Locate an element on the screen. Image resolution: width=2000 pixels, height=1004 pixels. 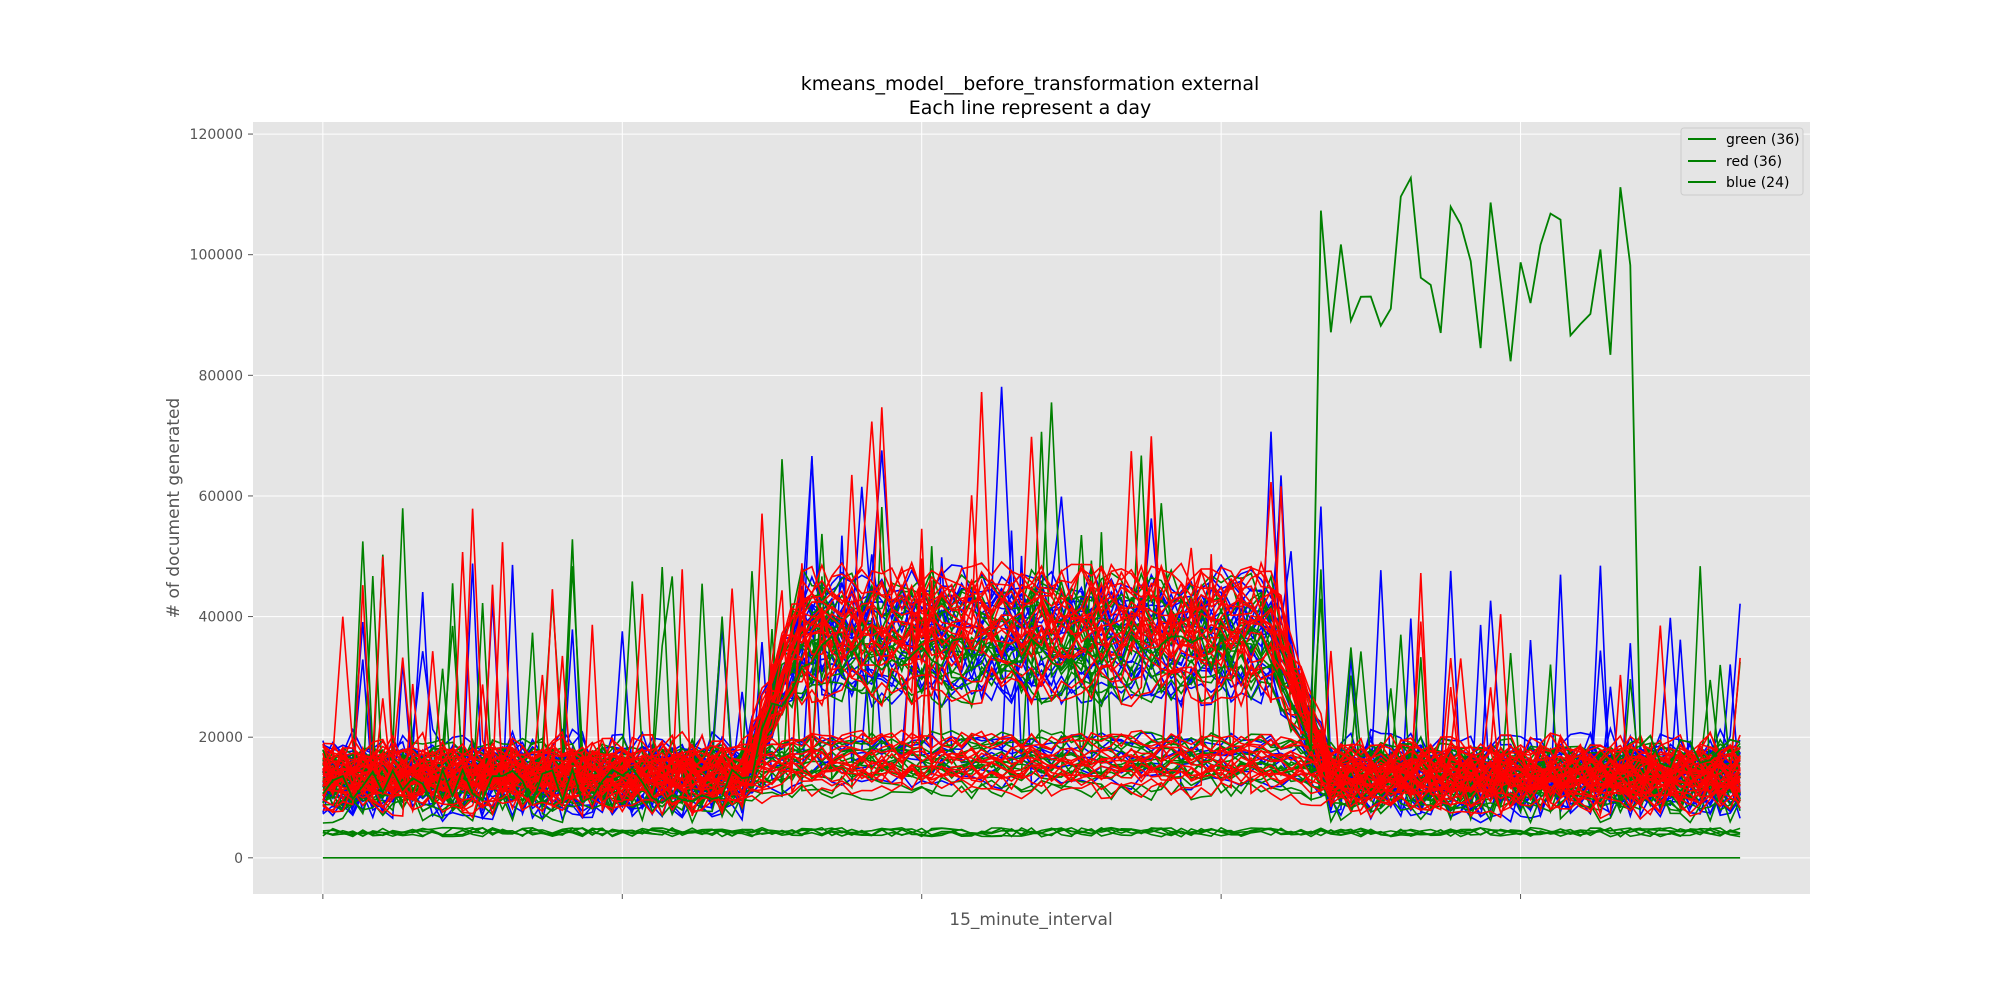
y-tick-label: 60000 is located at coordinates (220, 497).